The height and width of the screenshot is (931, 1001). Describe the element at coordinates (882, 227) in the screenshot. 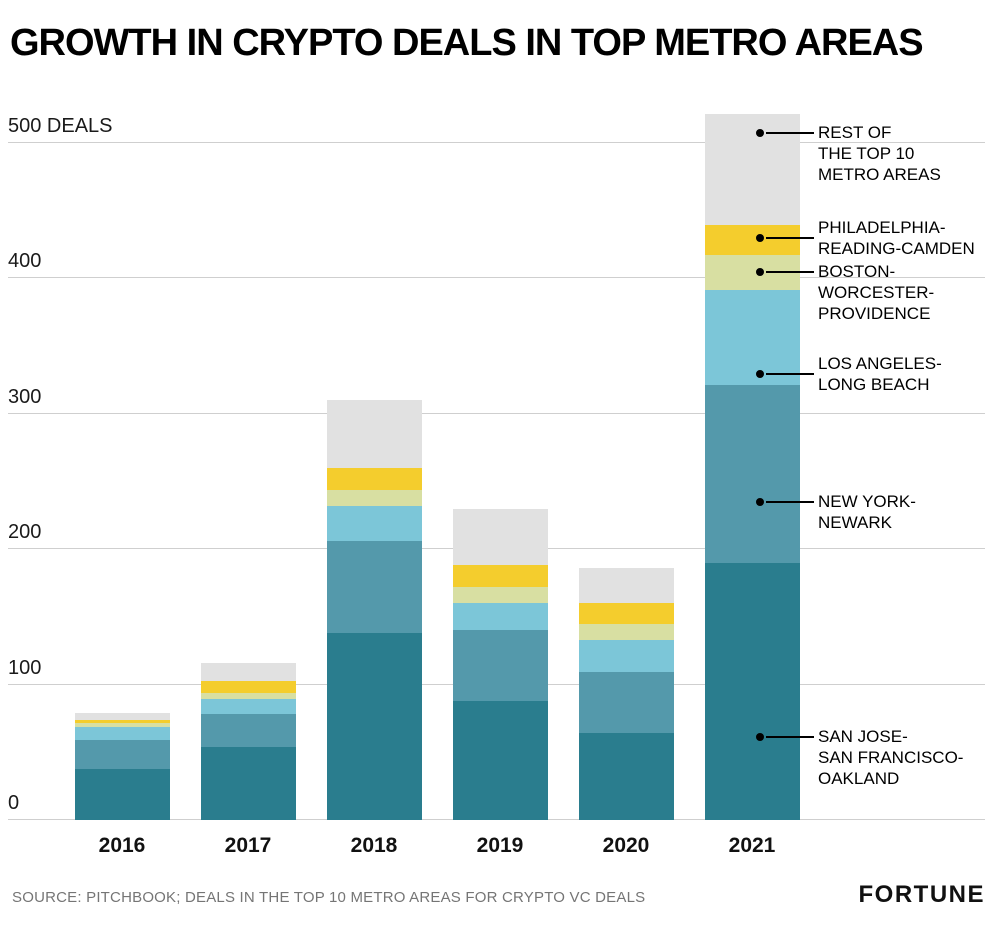

I see `annotation-label-line: PHILADELPHIA-` at that location.